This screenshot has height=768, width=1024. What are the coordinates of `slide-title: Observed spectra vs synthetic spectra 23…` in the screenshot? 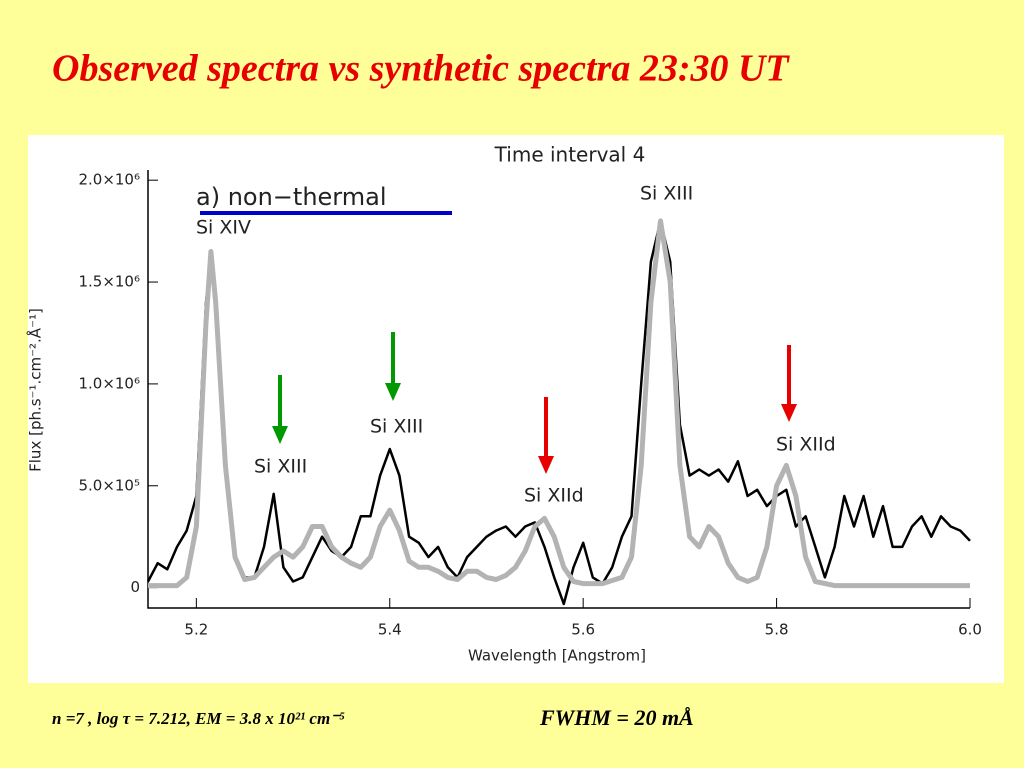 It's located at (421, 69).